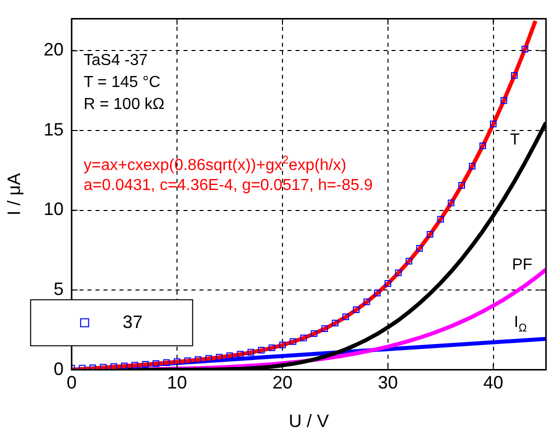 Image resolution: width=551 pixels, height=437 pixels. I want to click on series-label: T, so click(515, 140).